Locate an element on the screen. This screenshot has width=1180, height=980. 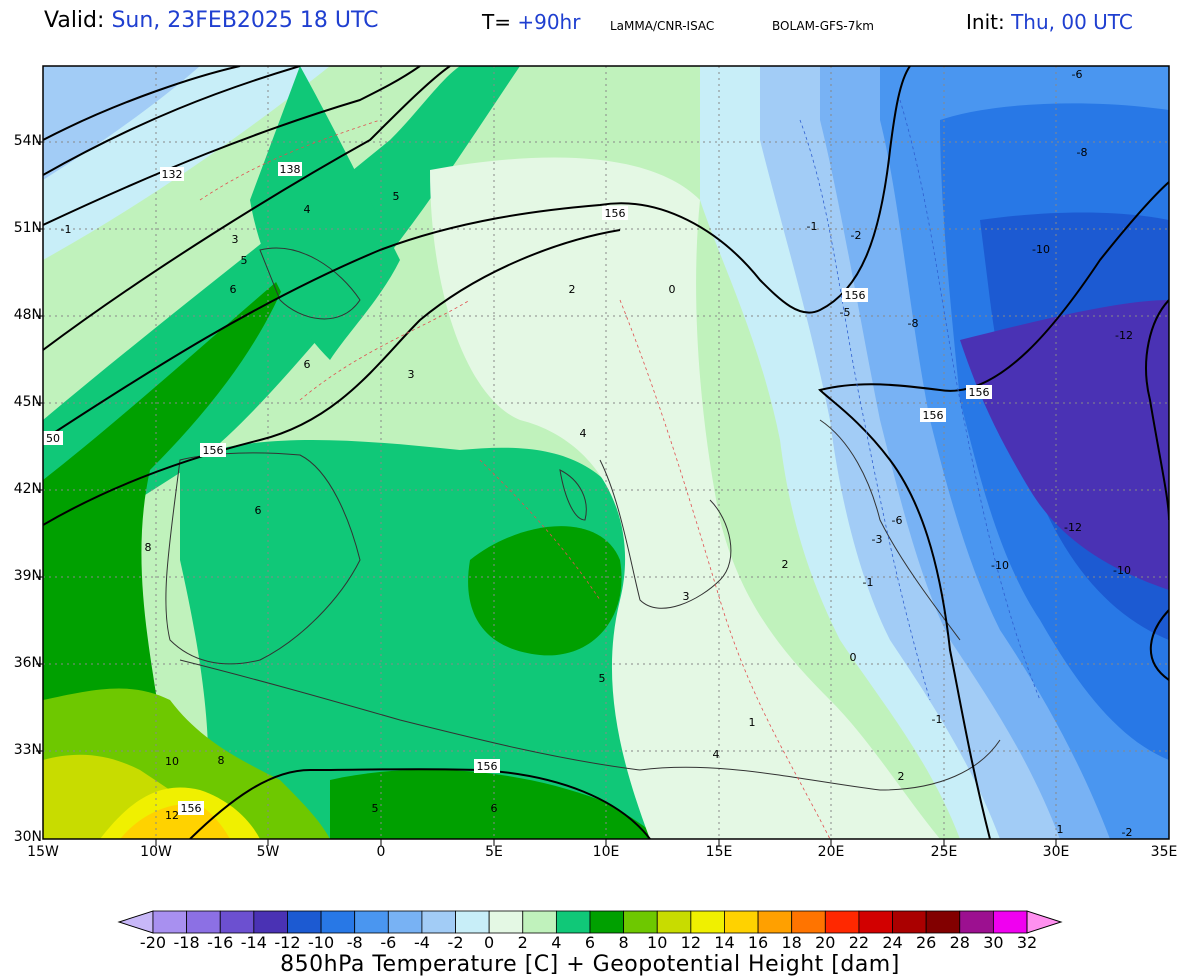
colorbar-tick-label: -14 is located at coordinates (253, 942).